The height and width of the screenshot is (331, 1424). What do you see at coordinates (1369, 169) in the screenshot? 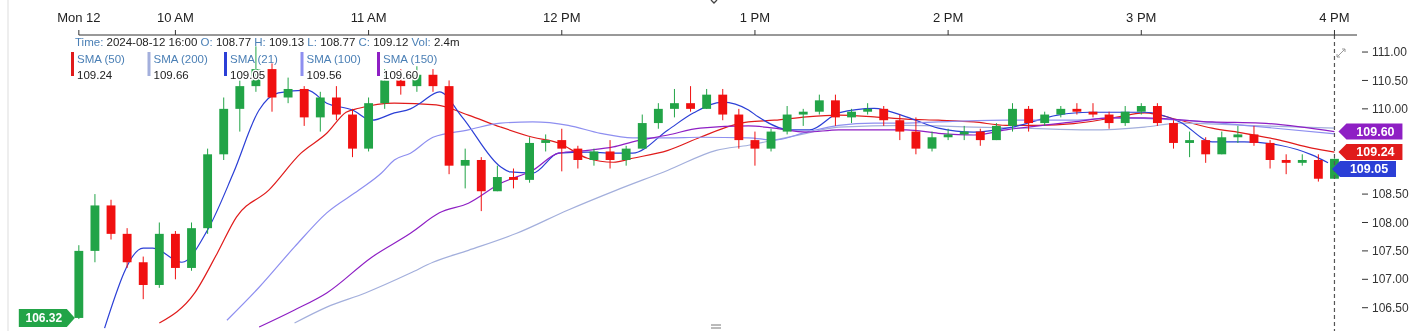
I see `data-label: 109.05` at bounding box center [1369, 169].